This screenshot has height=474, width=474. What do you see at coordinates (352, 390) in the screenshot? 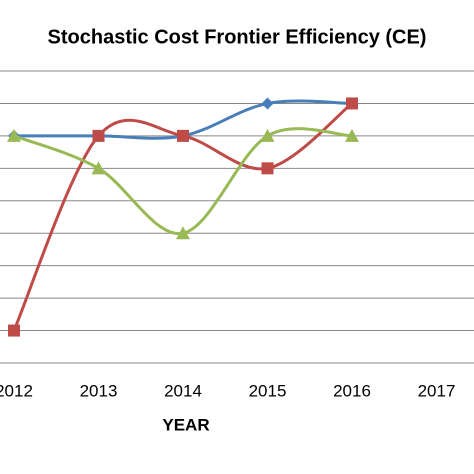
I see `x-tick-label: 2016` at bounding box center [352, 390].